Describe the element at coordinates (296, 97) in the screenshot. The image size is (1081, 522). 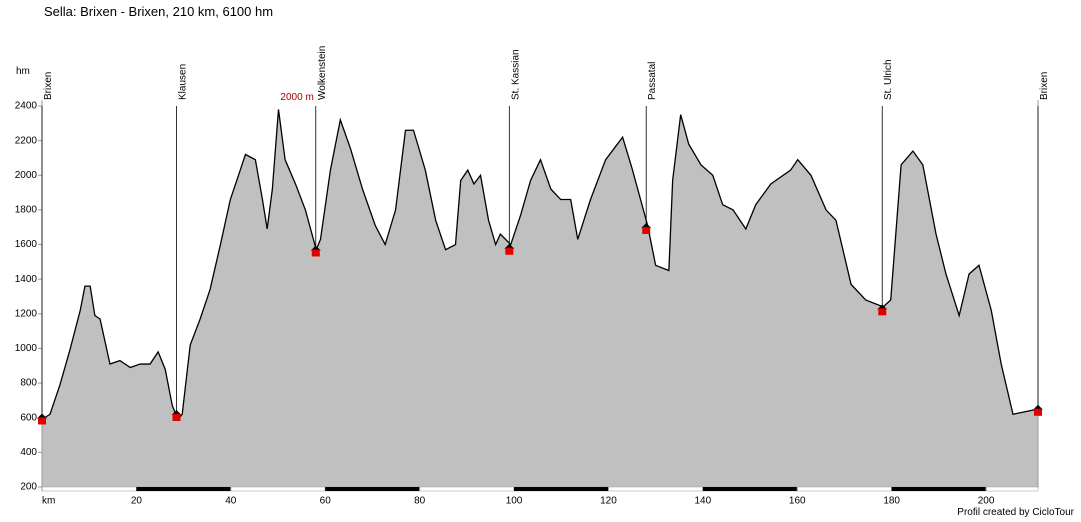
I see `annotation: 2000 m` at that location.